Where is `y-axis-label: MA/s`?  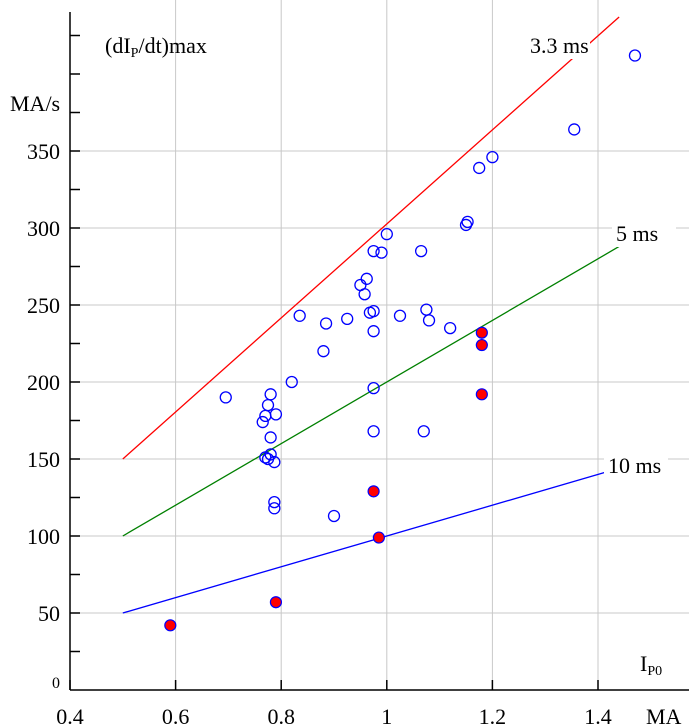
y-axis-label: MA/s is located at coordinates (35, 103).